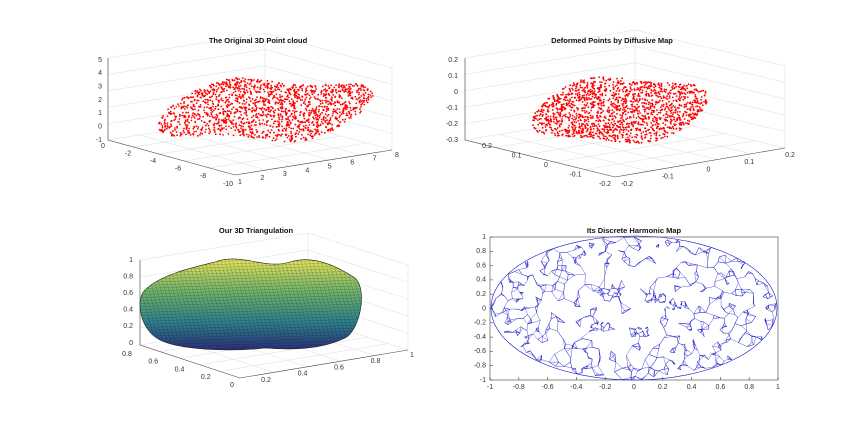  Describe the element at coordinates (100, 87) in the screenshot. I see `z-tick-label: 3` at that location.